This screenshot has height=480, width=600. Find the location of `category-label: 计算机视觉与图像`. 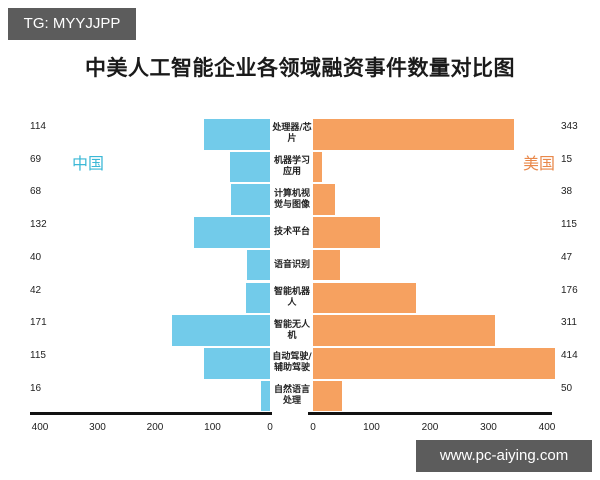

category-label: 计算机视觉与图像 is located at coordinates (291, 199).